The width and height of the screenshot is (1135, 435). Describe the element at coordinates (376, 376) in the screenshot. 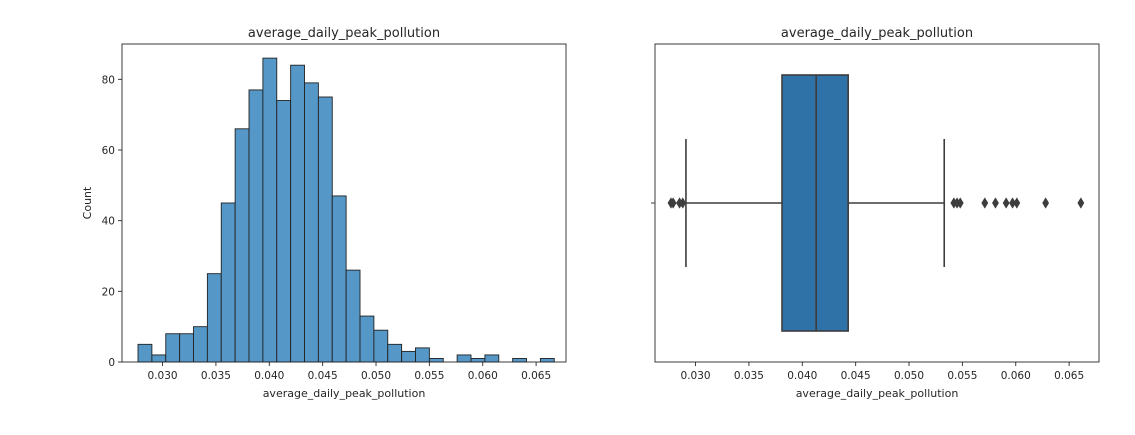

I see `histogram-x-tick-label: 0.050` at that location.